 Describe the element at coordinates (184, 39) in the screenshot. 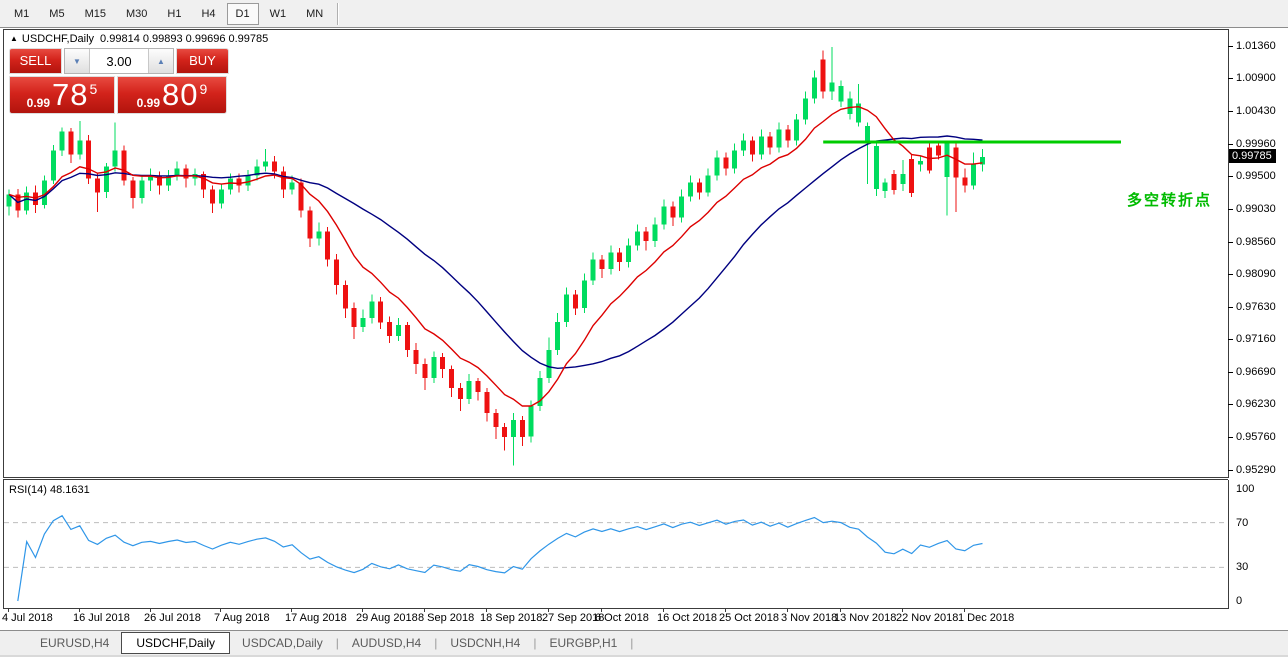

I see `chart-ohlc-values: 0.99814 0.99893 0.99696 0.99785` at that location.